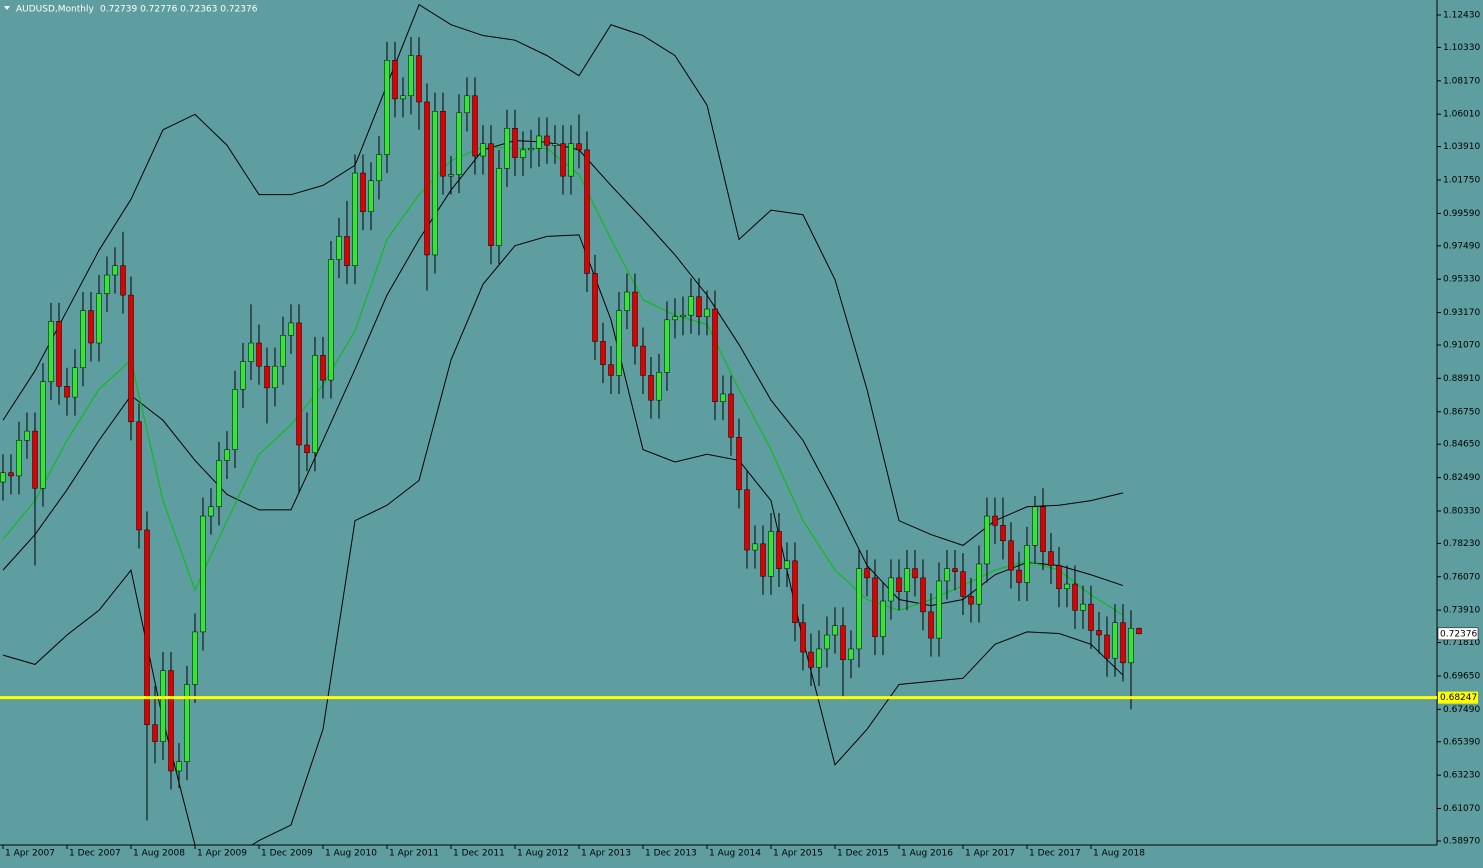  Describe the element at coordinates (351, 854) in the screenshot. I see `x-tick-label: 1 Aug 2010` at that location.